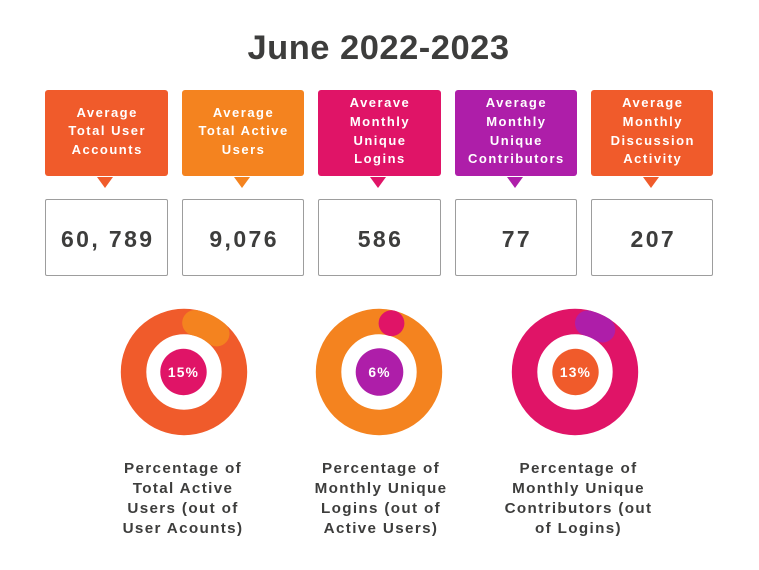 This screenshot has height=570, width=759. I want to click on svg-text: 13%, so click(574, 372).